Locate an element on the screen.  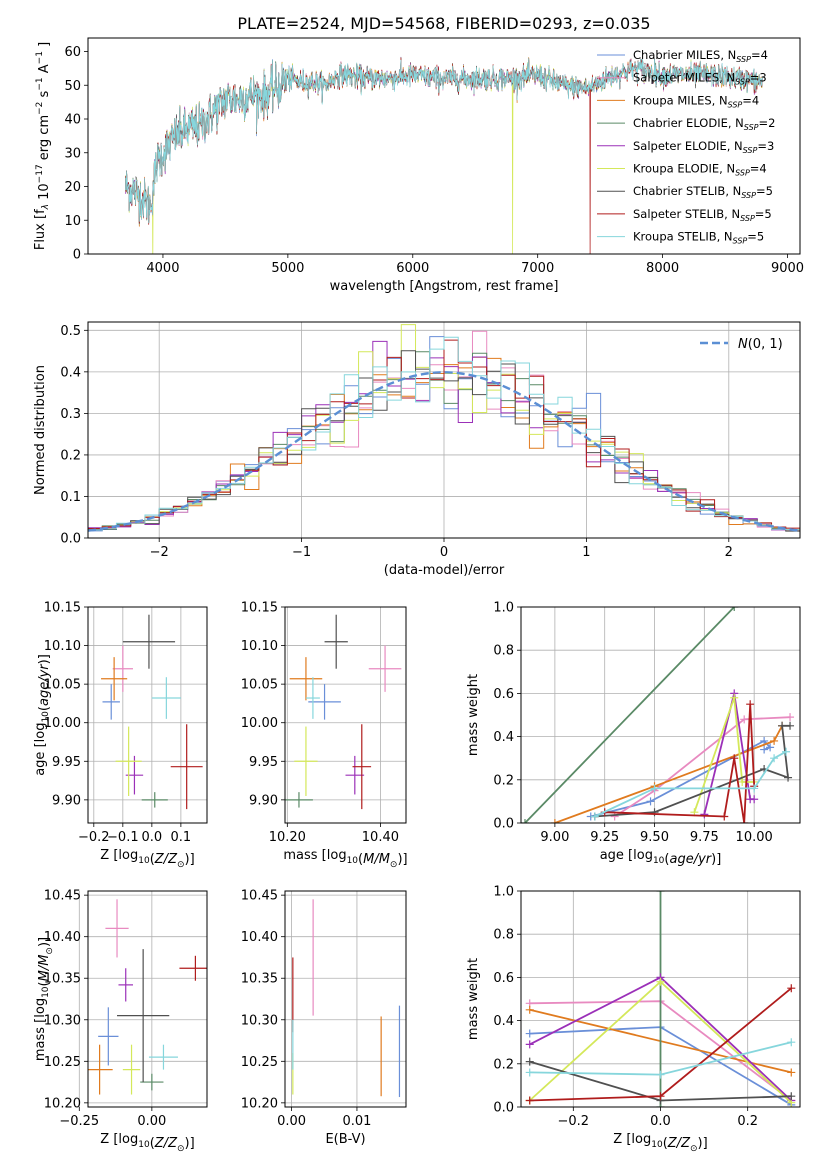
y-tick-label: 1.0 is located at coordinates (503, 608).